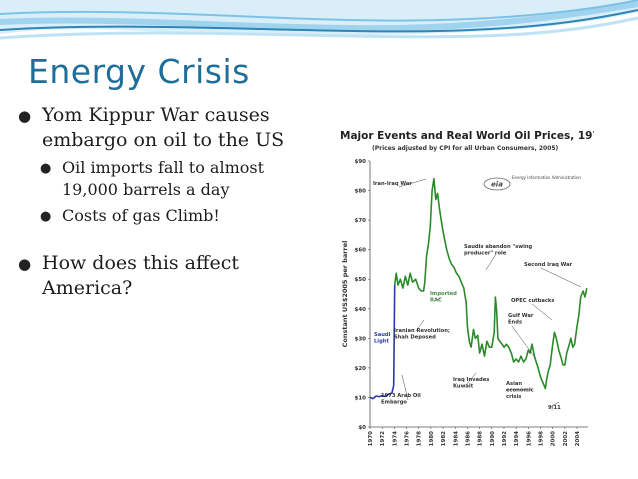  I want to click on source-label: Energy Information Administration, so click(546, 177).